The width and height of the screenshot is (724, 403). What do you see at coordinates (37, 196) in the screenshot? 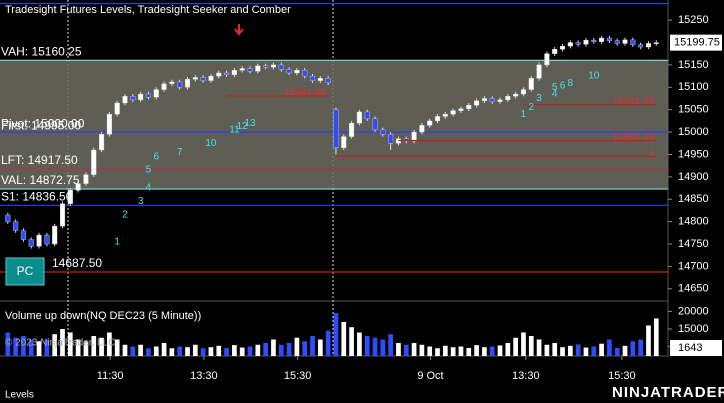
I see `level-label: S1: 14836.50` at bounding box center [37, 196].